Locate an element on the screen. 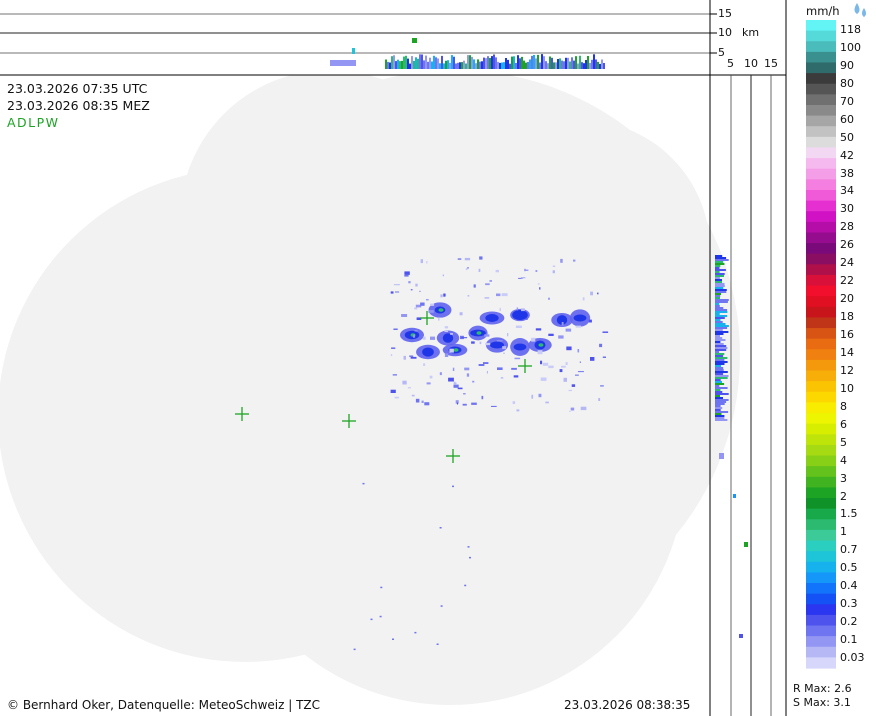  top-profile-ticks is located at coordinates (713, 33).